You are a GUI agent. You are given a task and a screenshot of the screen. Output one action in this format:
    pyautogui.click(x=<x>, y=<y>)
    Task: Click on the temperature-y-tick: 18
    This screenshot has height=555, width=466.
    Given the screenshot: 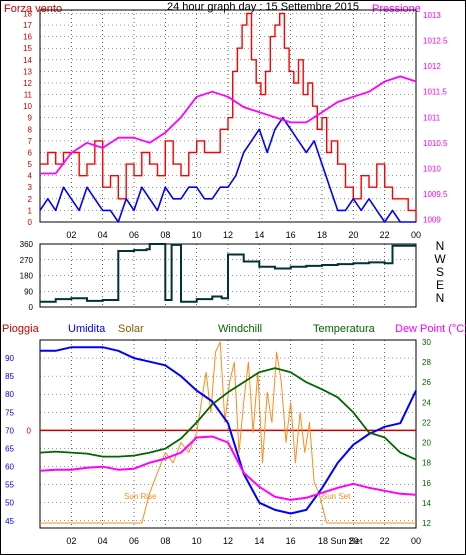 What is the action you would take?
    pyautogui.click(x=426, y=463)
    